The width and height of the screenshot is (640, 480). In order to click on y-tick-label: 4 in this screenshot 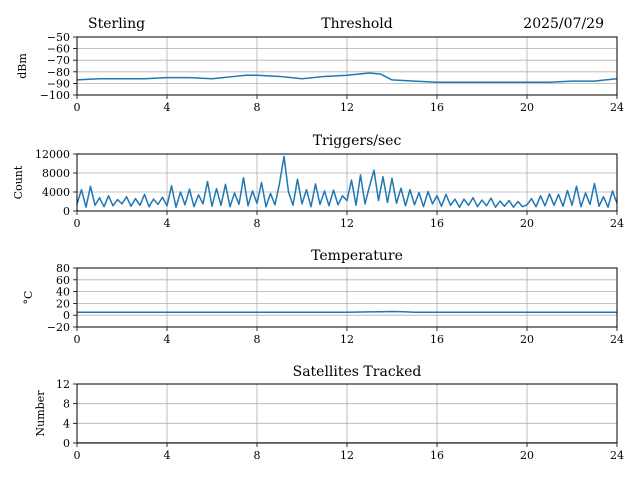, I will do `click(66, 423)`.